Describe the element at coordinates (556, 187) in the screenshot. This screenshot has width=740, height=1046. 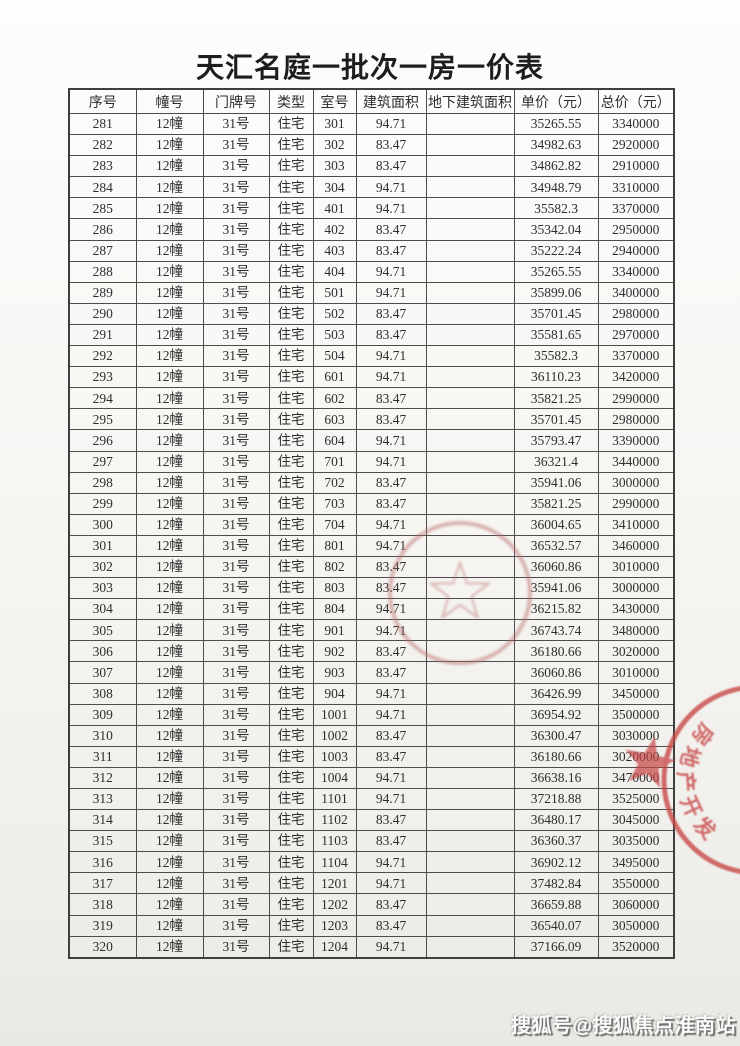
I see `cell-unit_price: 34948.79` at that location.